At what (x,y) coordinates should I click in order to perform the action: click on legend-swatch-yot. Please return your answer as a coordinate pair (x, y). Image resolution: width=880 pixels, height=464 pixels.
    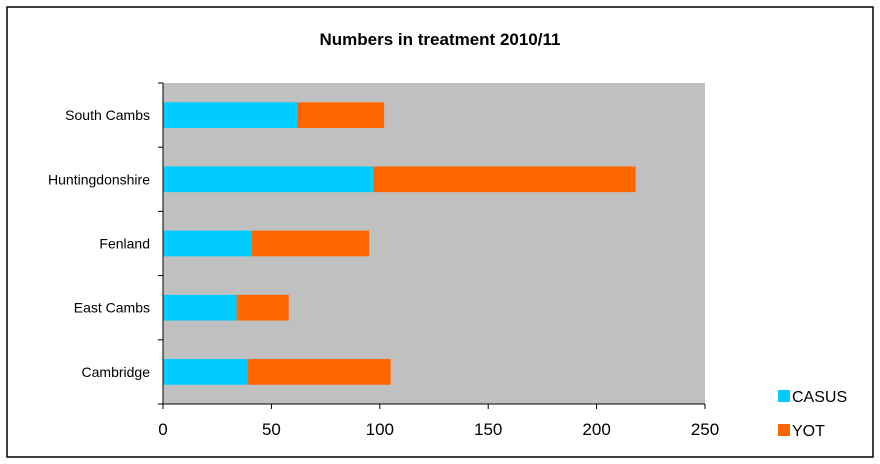
    Looking at the image, I should click on (784, 430).